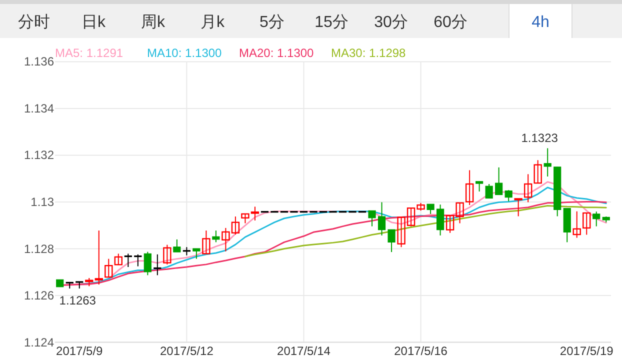  What do you see at coordinates (39, 295) in the screenshot?
I see `y-tick-label: 1.126` at bounding box center [39, 295].